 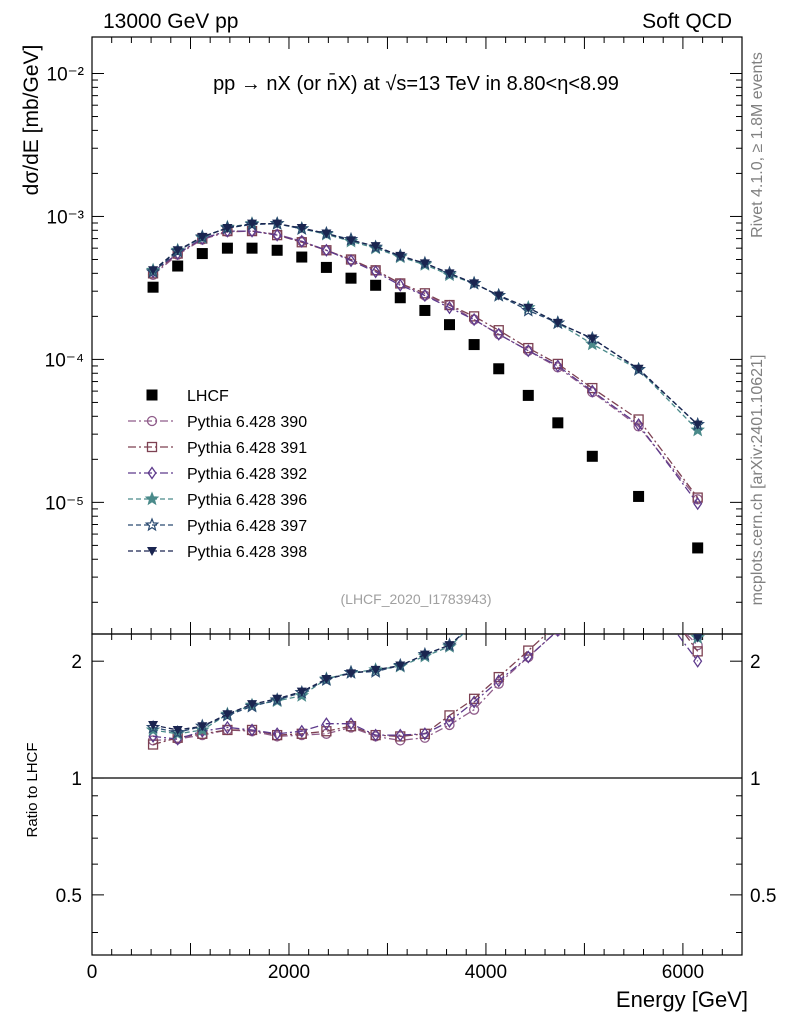 What do you see at coordinates (247, 474) in the screenshot?
I see `legend-label: Pythia 6.428 392` at bounding box center [247, 474].